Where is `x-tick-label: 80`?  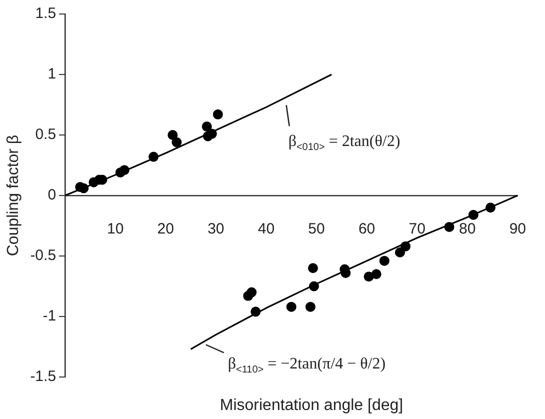 x-tick-label: 80 is located at coordinates (467, 229).